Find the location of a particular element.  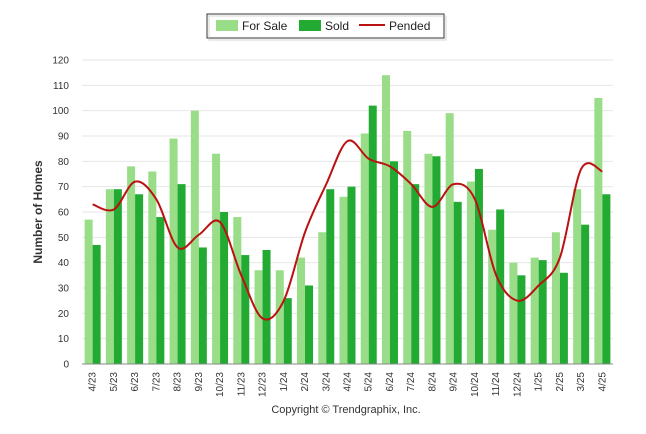

y-tick-label: 60 is located at coordinates (64, 213).